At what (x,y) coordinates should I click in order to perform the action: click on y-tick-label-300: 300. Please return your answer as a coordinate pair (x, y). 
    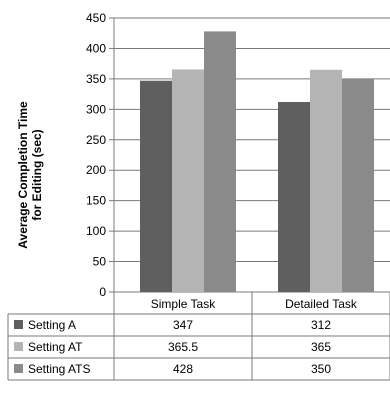
    Looking at the image, I should click on (96, 109).